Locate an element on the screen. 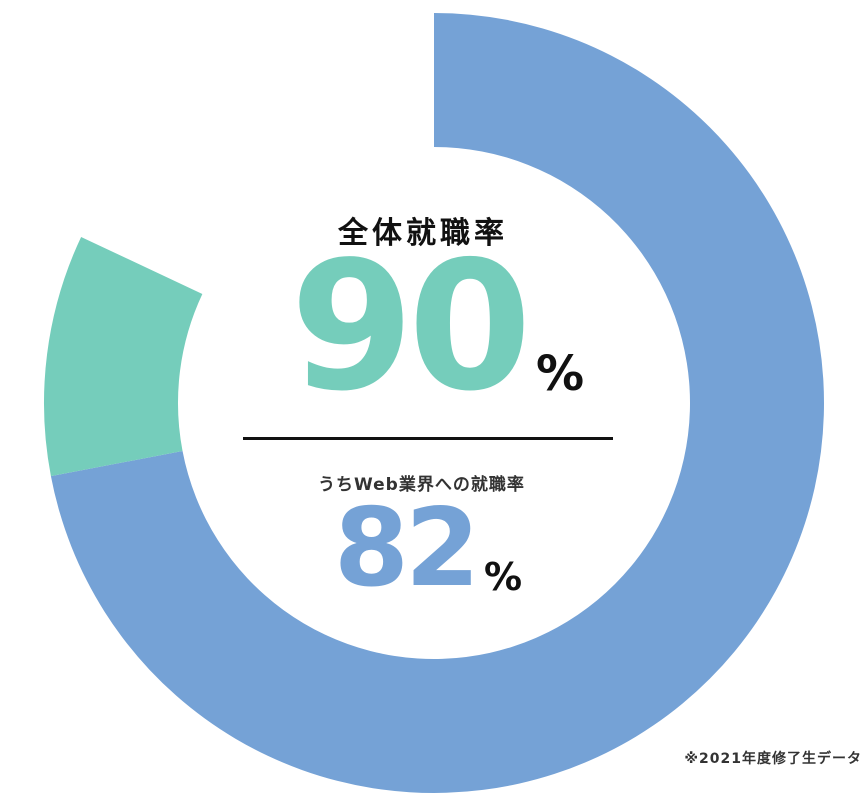 This screenshot has height=807, width=868. overall-rate-title: 全体就職率 is located at coordinates (423, 233).